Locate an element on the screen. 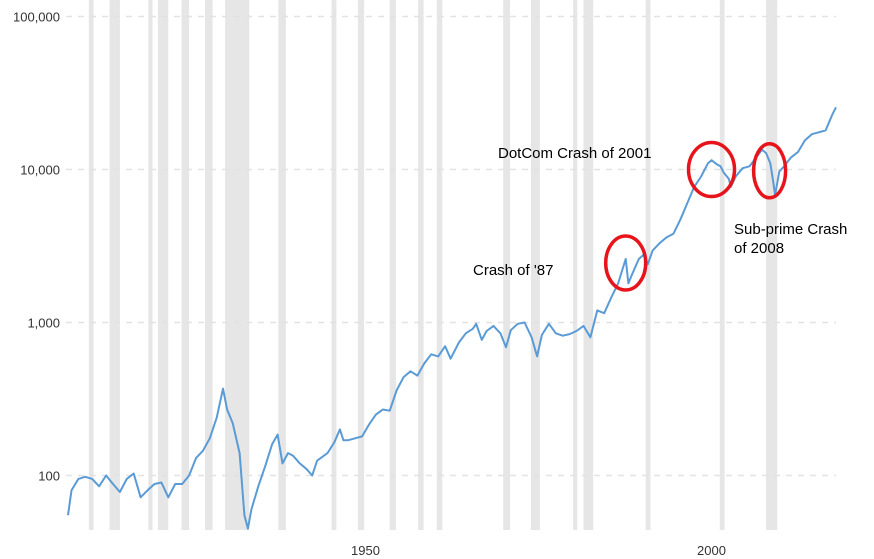  annotation-subprime-line1: Sub-prime Crash is located at coordinates (790, 229).